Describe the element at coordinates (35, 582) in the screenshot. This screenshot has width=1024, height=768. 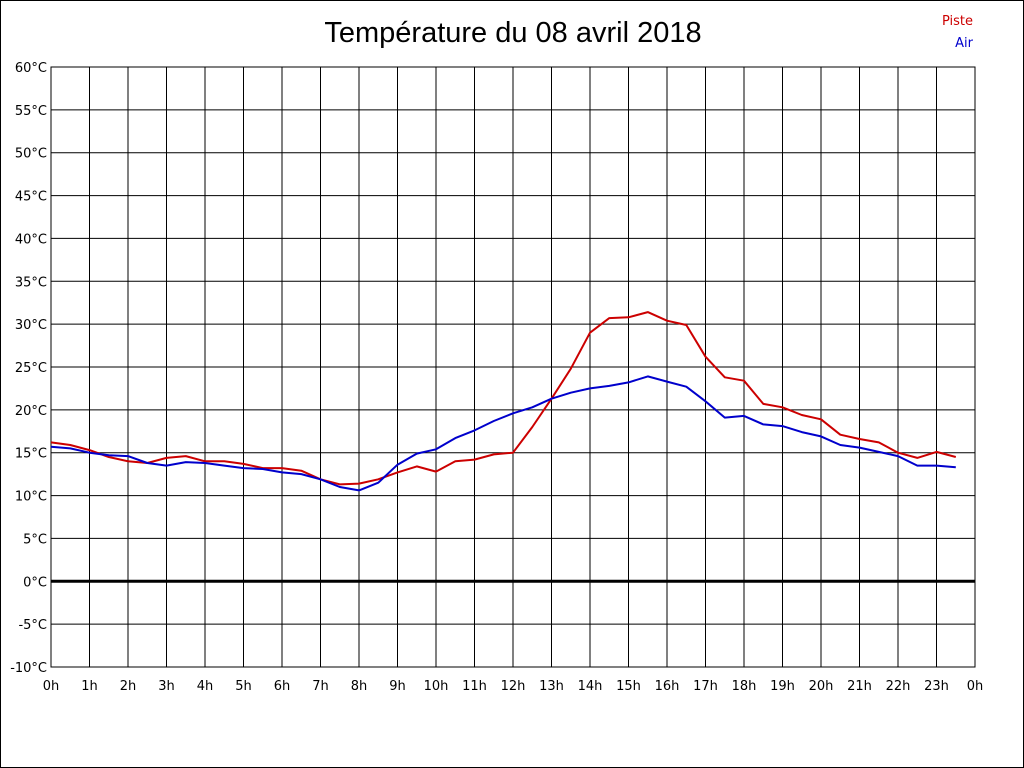
I see `y-tick-label: 0°C` at that location.